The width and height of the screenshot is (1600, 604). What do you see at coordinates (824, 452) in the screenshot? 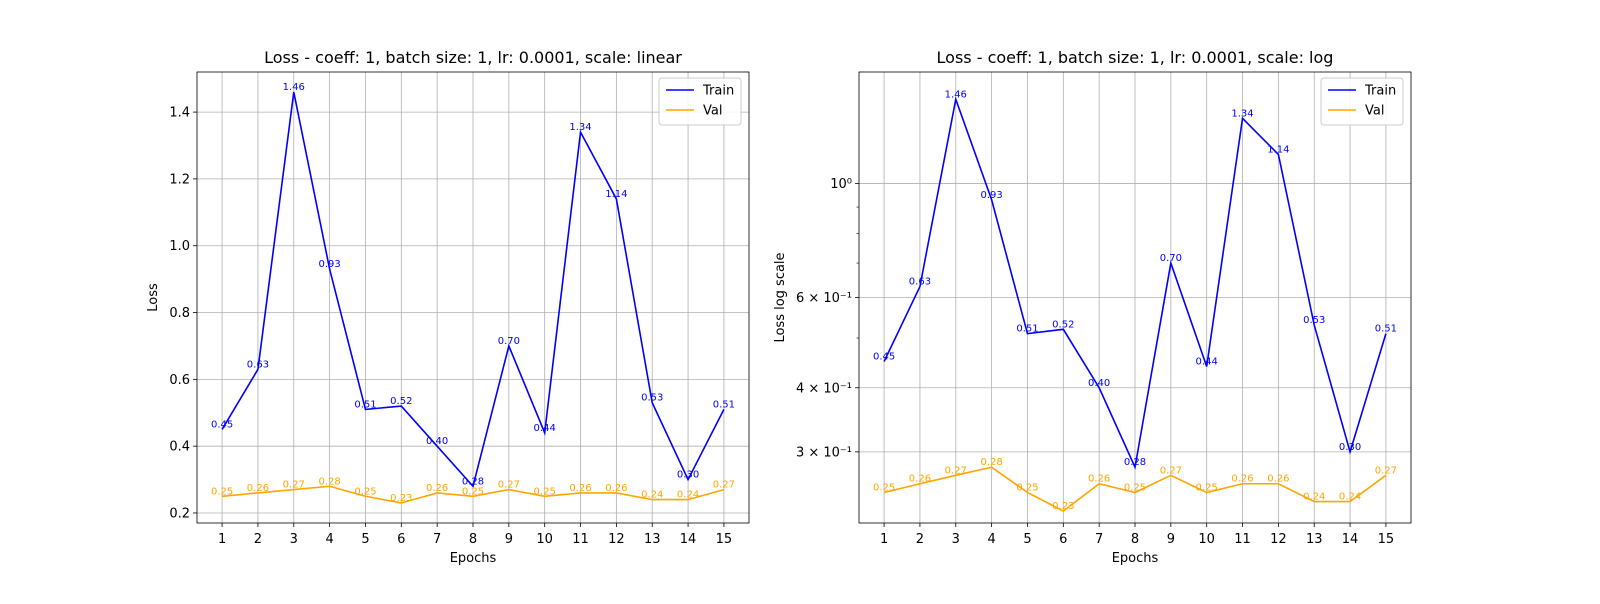
I see `y-tick-label: 3 × 10⁻¹` at bounding box center [824, 452].